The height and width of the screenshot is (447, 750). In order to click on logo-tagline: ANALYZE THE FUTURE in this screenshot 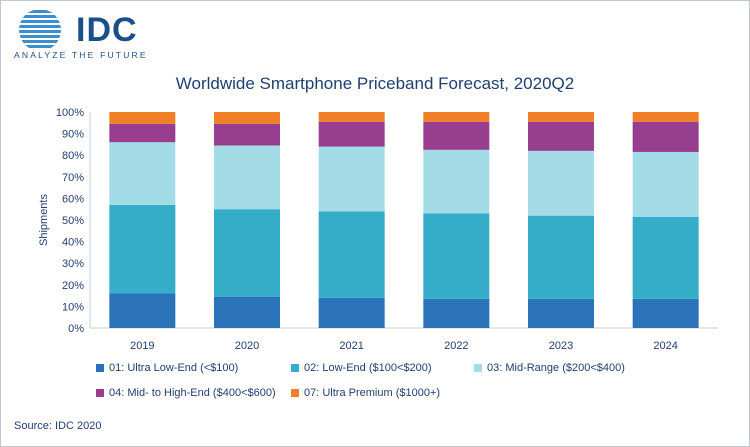, I will do `click(81, 55)`.